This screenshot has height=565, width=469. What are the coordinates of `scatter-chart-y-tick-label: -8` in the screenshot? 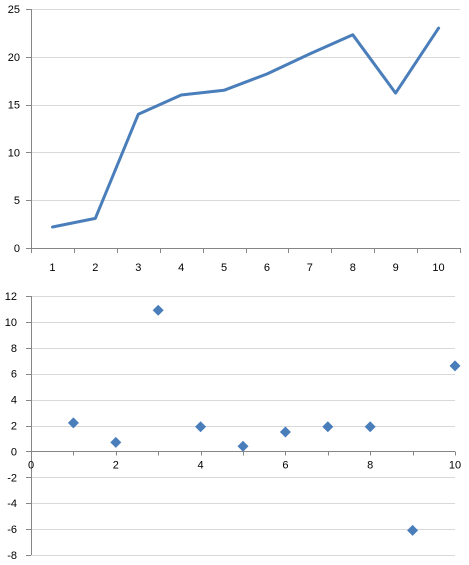 It's located at (12, 556).